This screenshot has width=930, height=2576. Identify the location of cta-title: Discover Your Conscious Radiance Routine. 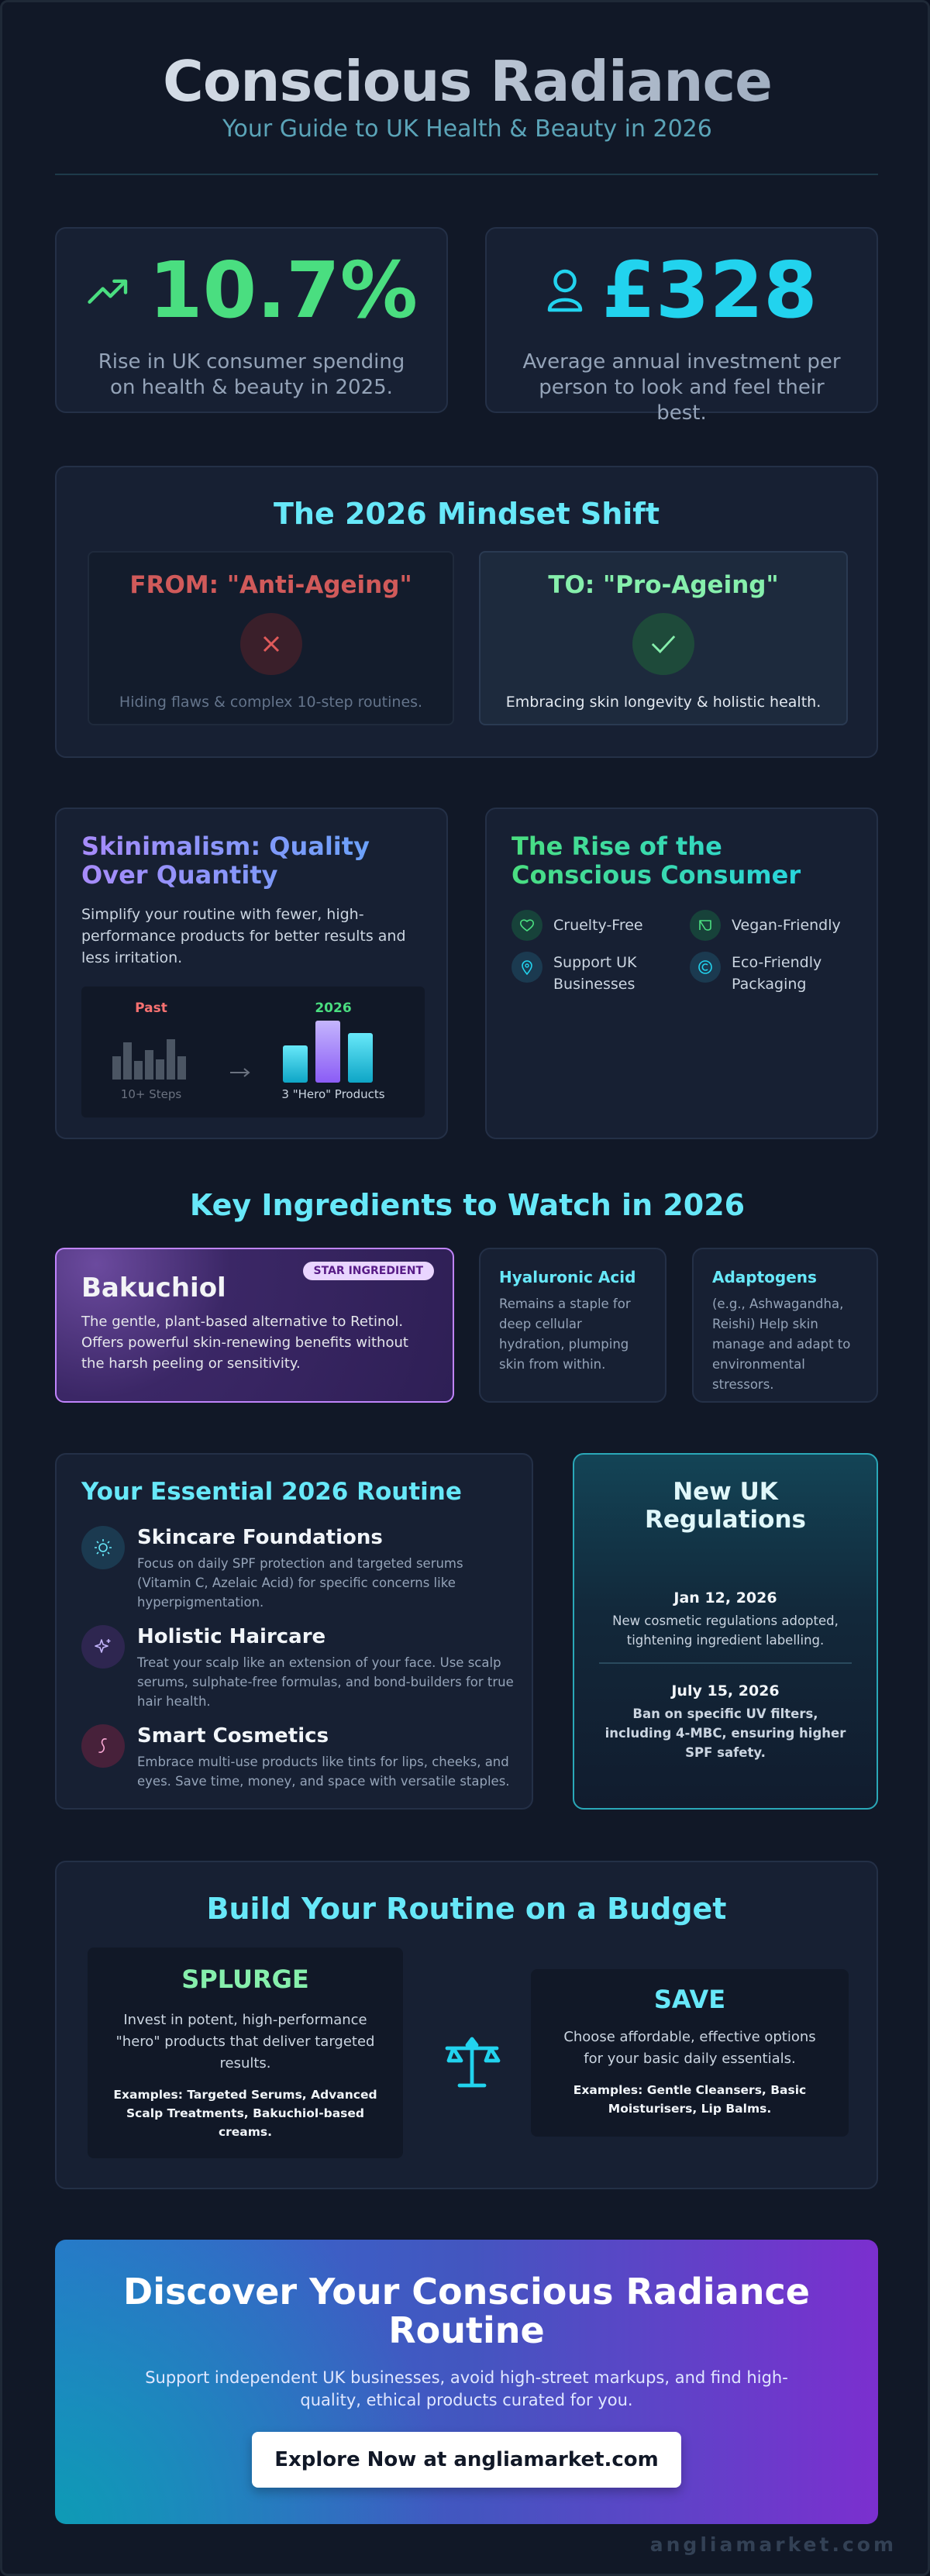
(466, 2311).